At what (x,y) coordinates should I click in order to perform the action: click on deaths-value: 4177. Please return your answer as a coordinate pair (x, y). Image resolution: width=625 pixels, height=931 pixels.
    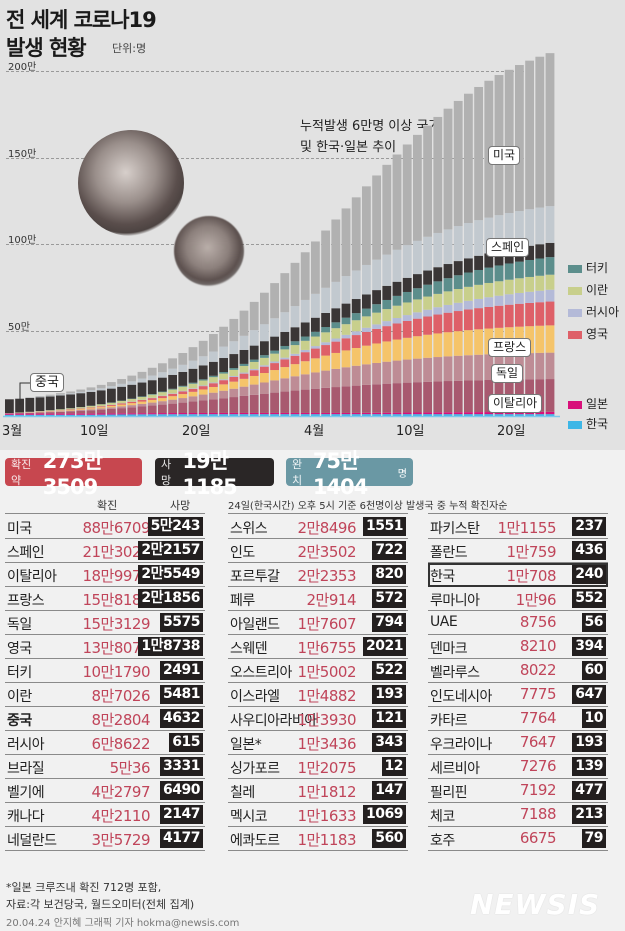
    Looking at the image, I should click on (181, 838).